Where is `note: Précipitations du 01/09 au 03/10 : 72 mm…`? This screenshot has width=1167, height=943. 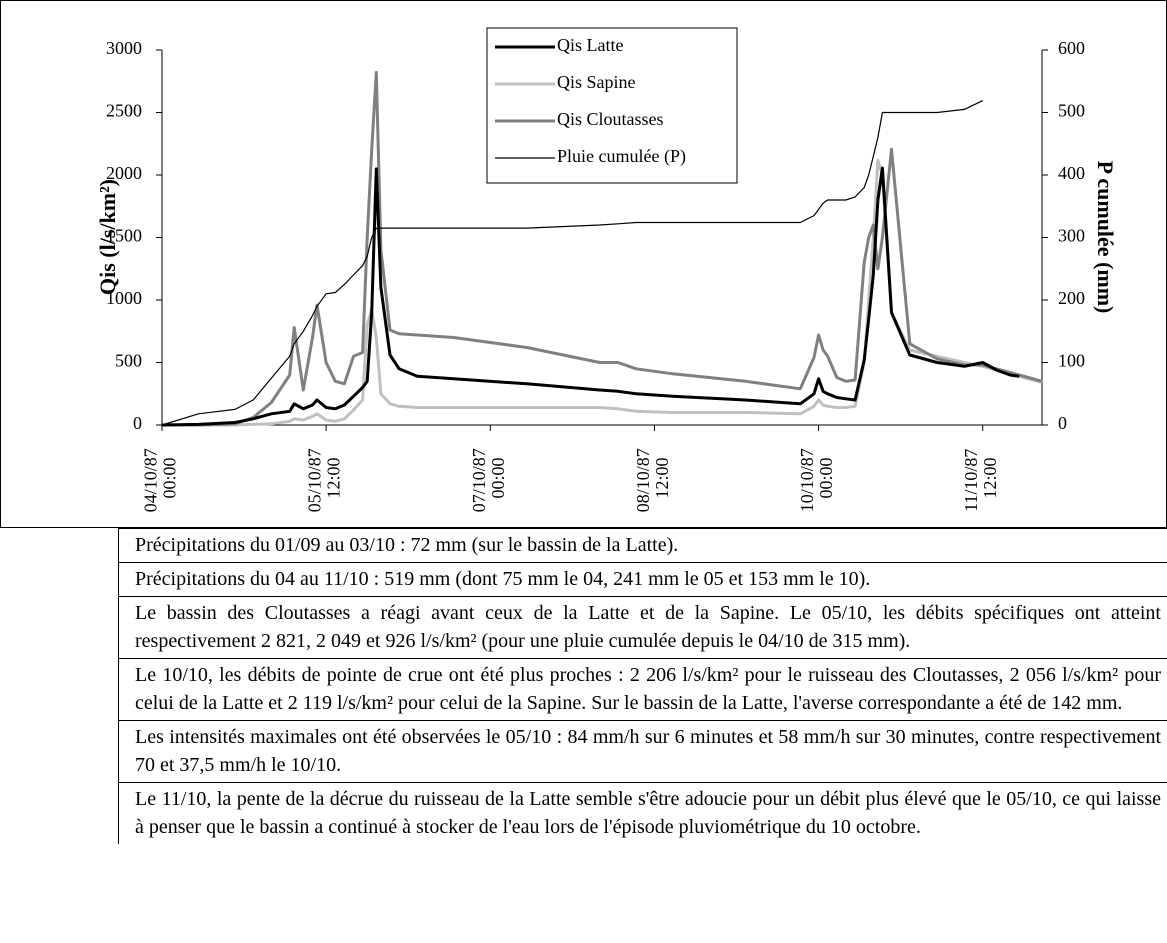
note: Précipitations du 01/09 au 03/10 : 72 mm… is located at coordinates (642, 545).